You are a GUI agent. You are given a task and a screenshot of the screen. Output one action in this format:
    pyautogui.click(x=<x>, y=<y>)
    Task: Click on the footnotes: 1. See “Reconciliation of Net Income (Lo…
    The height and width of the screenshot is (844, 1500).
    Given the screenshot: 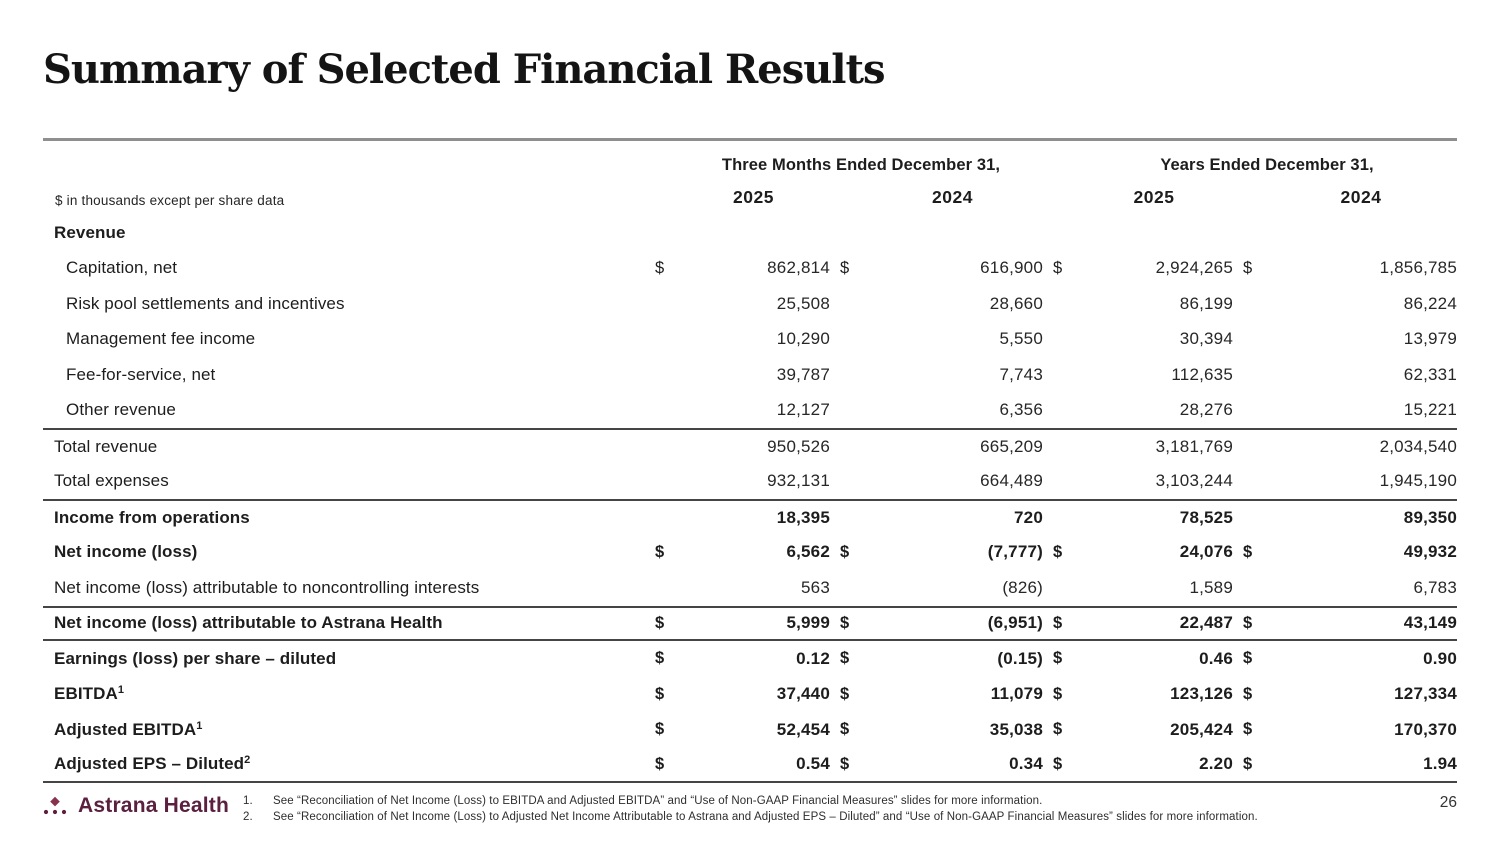 What is the action you would take?
    pyautogui.click(x=841, y=809)
    